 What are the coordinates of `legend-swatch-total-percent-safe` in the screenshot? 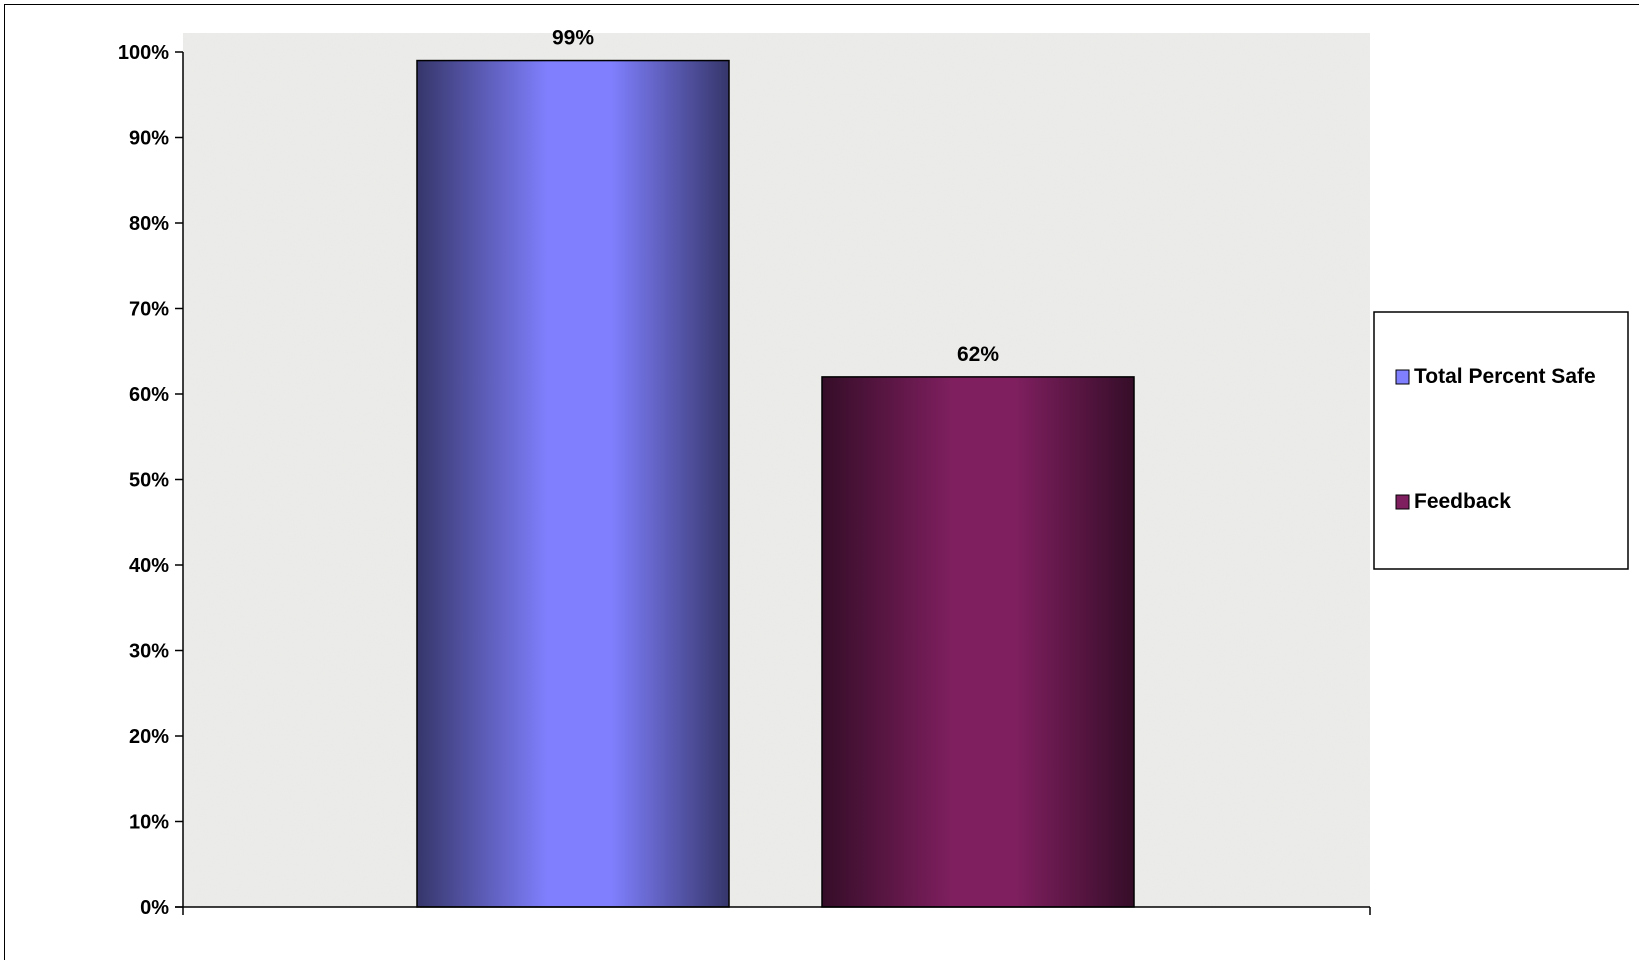 It's located at (1402, 377).